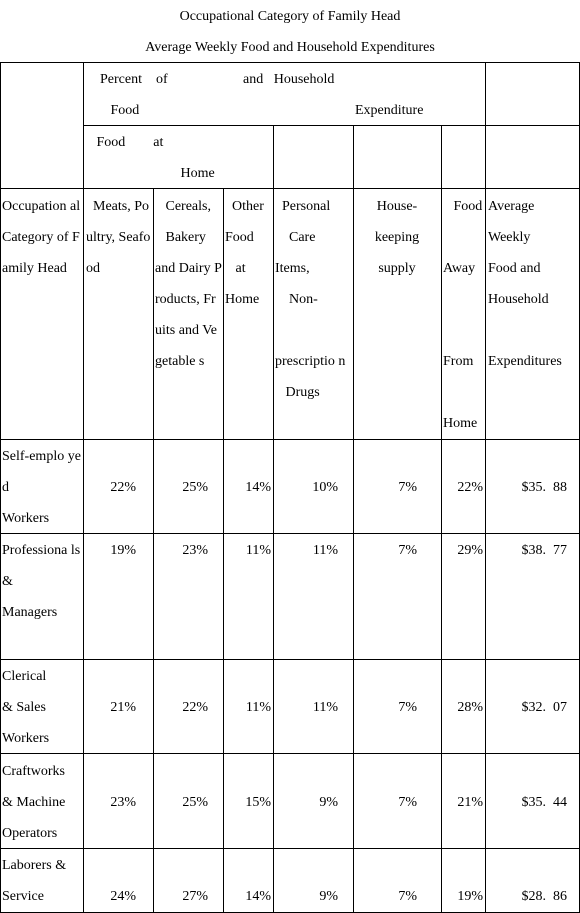 This screenshot has width=580, height=913. What do you see at coordinates (290, 16) in the screenshot?
I see `table-title-line-1: Occupational Category of Family Head` at bounding box center [290, 16].